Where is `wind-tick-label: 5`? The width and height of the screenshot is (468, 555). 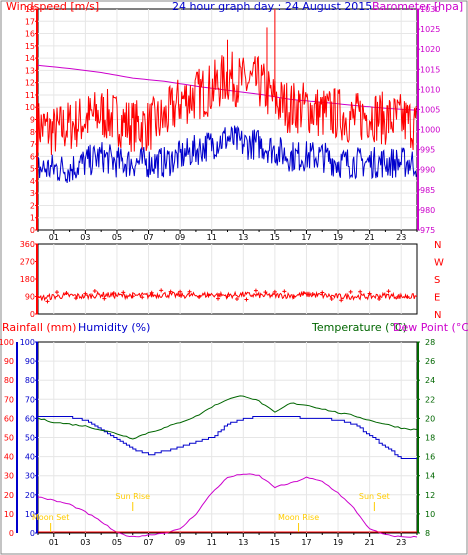 wind-tick-label: 5 is located at coordinates (32, 169).